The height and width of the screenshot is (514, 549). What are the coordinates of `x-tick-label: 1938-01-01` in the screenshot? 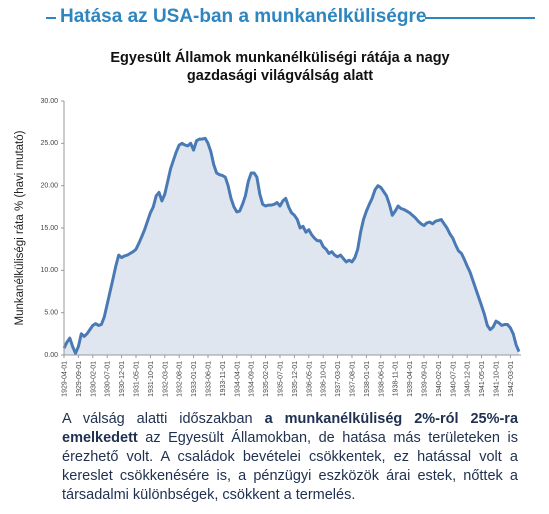 It's located at (367, 379).